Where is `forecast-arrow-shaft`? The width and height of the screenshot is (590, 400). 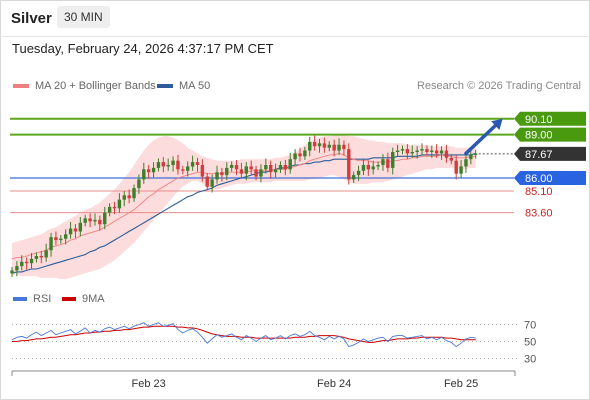
forecast-arrow-shaft is located at coordinates (481, 139).